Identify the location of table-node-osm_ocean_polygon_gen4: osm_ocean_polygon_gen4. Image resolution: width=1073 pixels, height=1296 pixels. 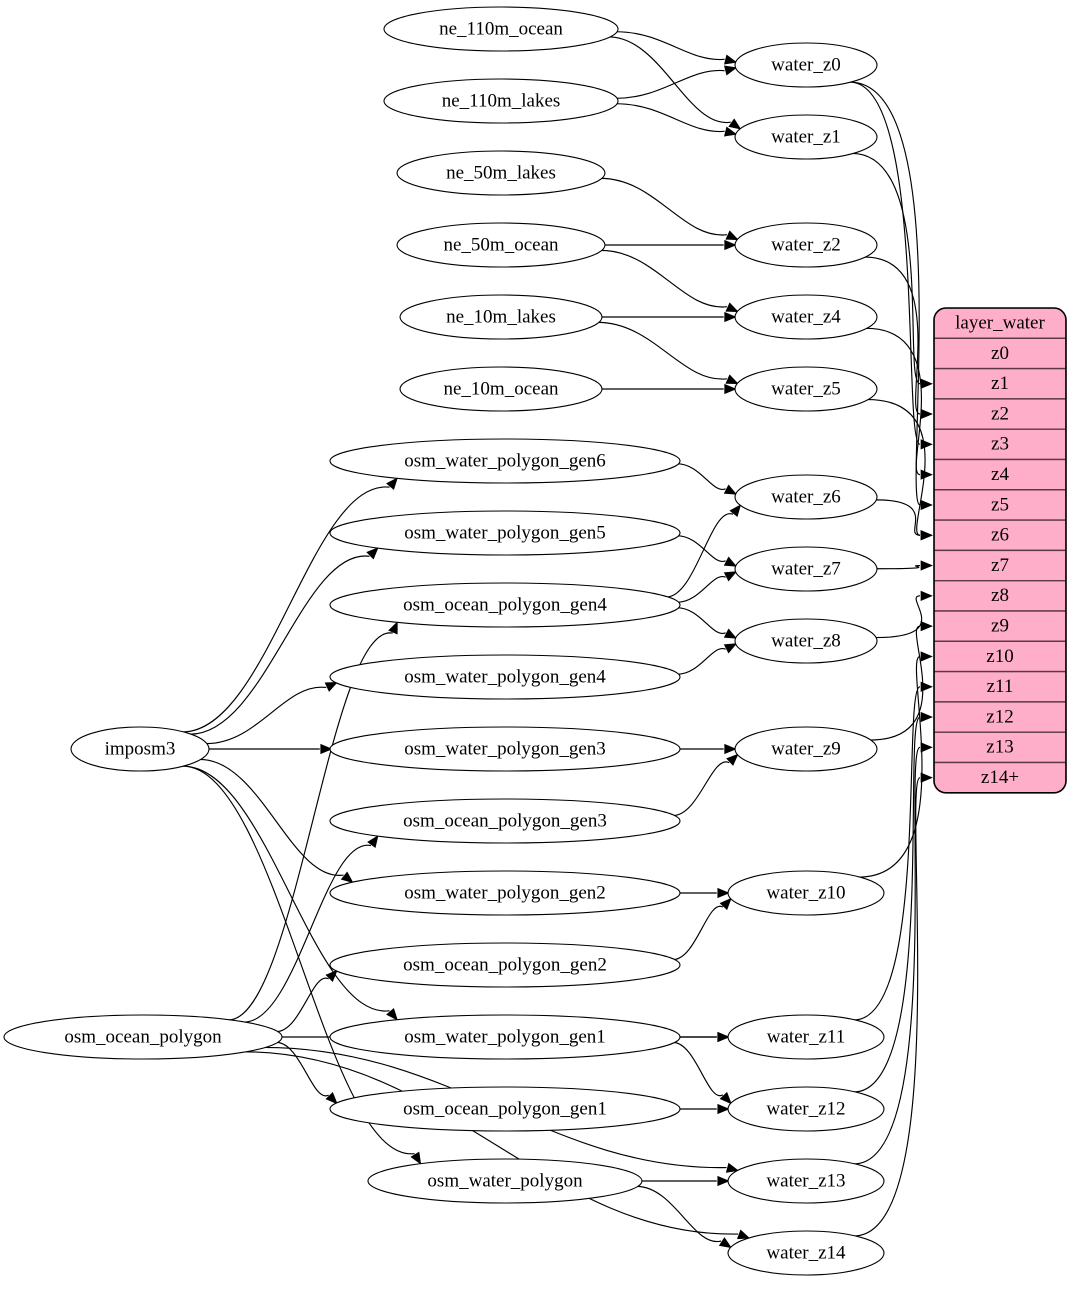
(505, 605).